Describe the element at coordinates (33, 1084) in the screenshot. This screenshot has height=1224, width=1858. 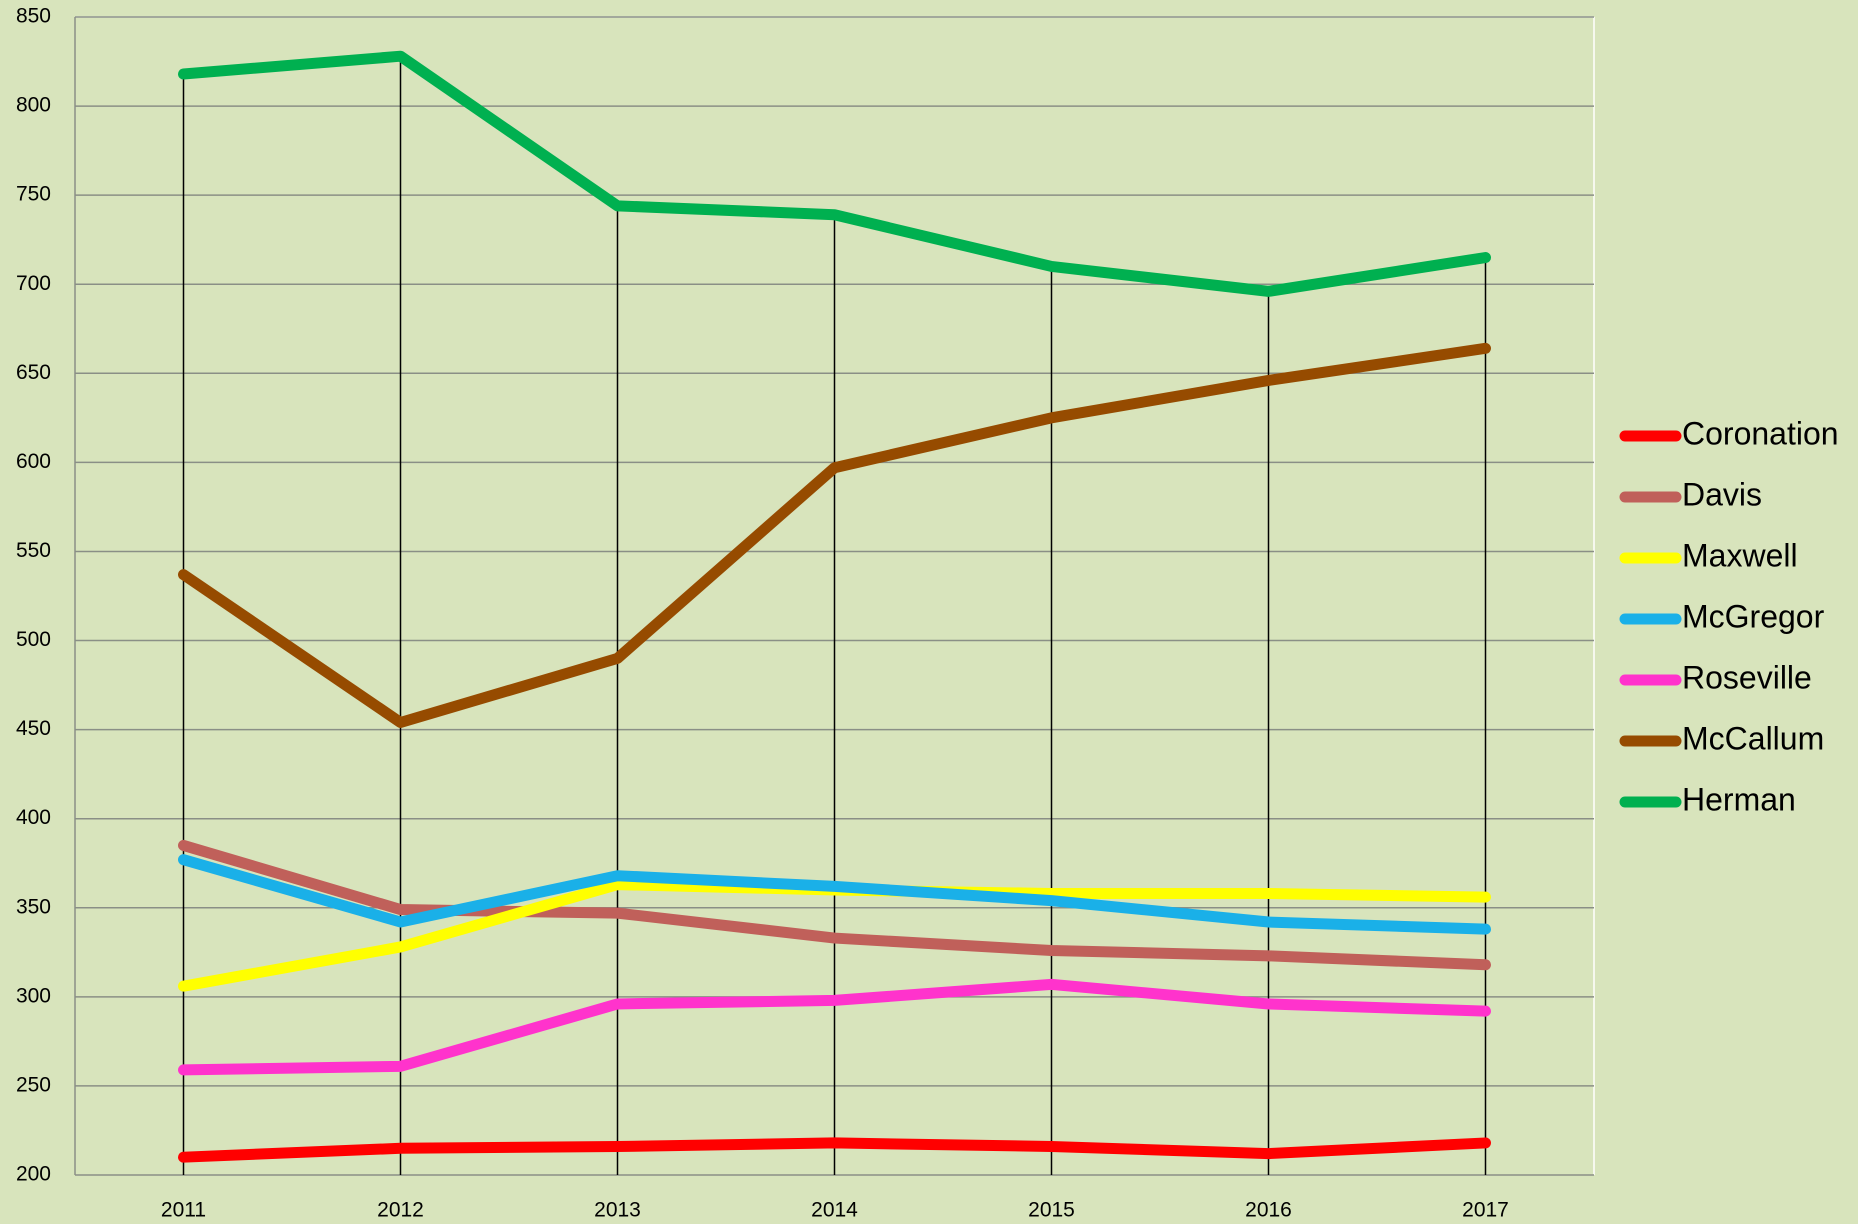
I see `y-tick-label: 250` at that location.